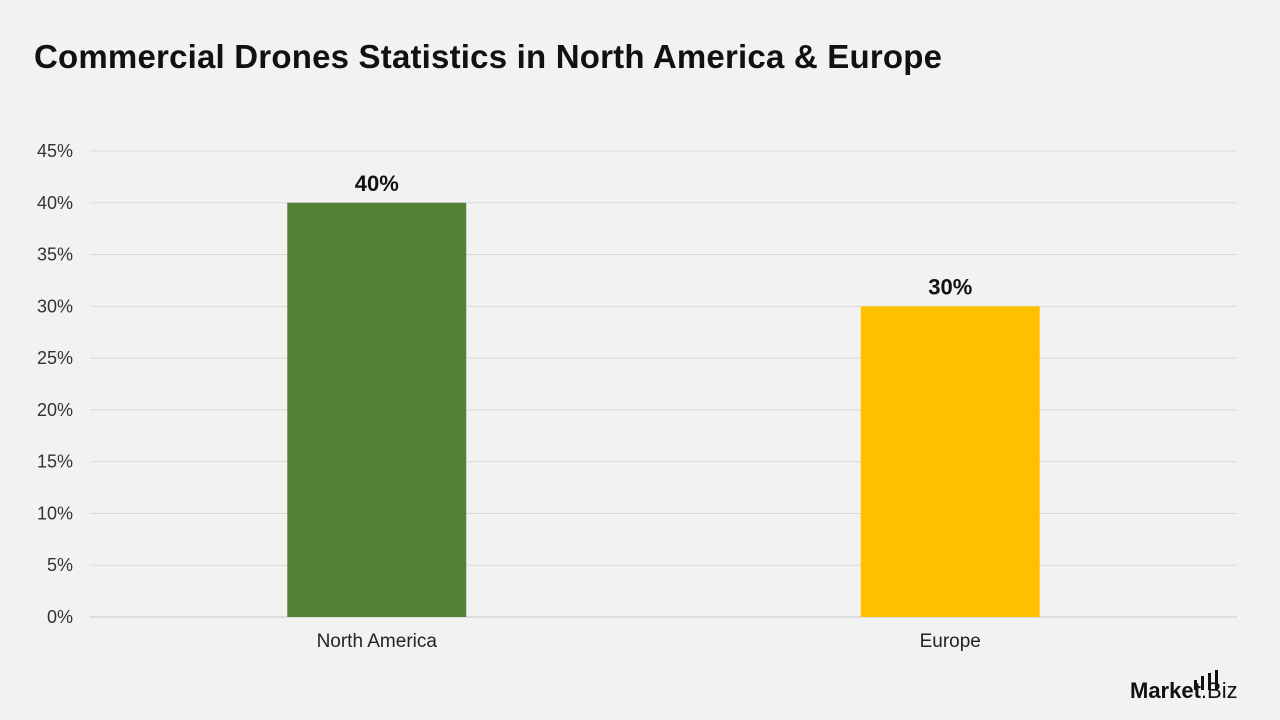  I want to click on x-category-label: North America, so click(377, 641).